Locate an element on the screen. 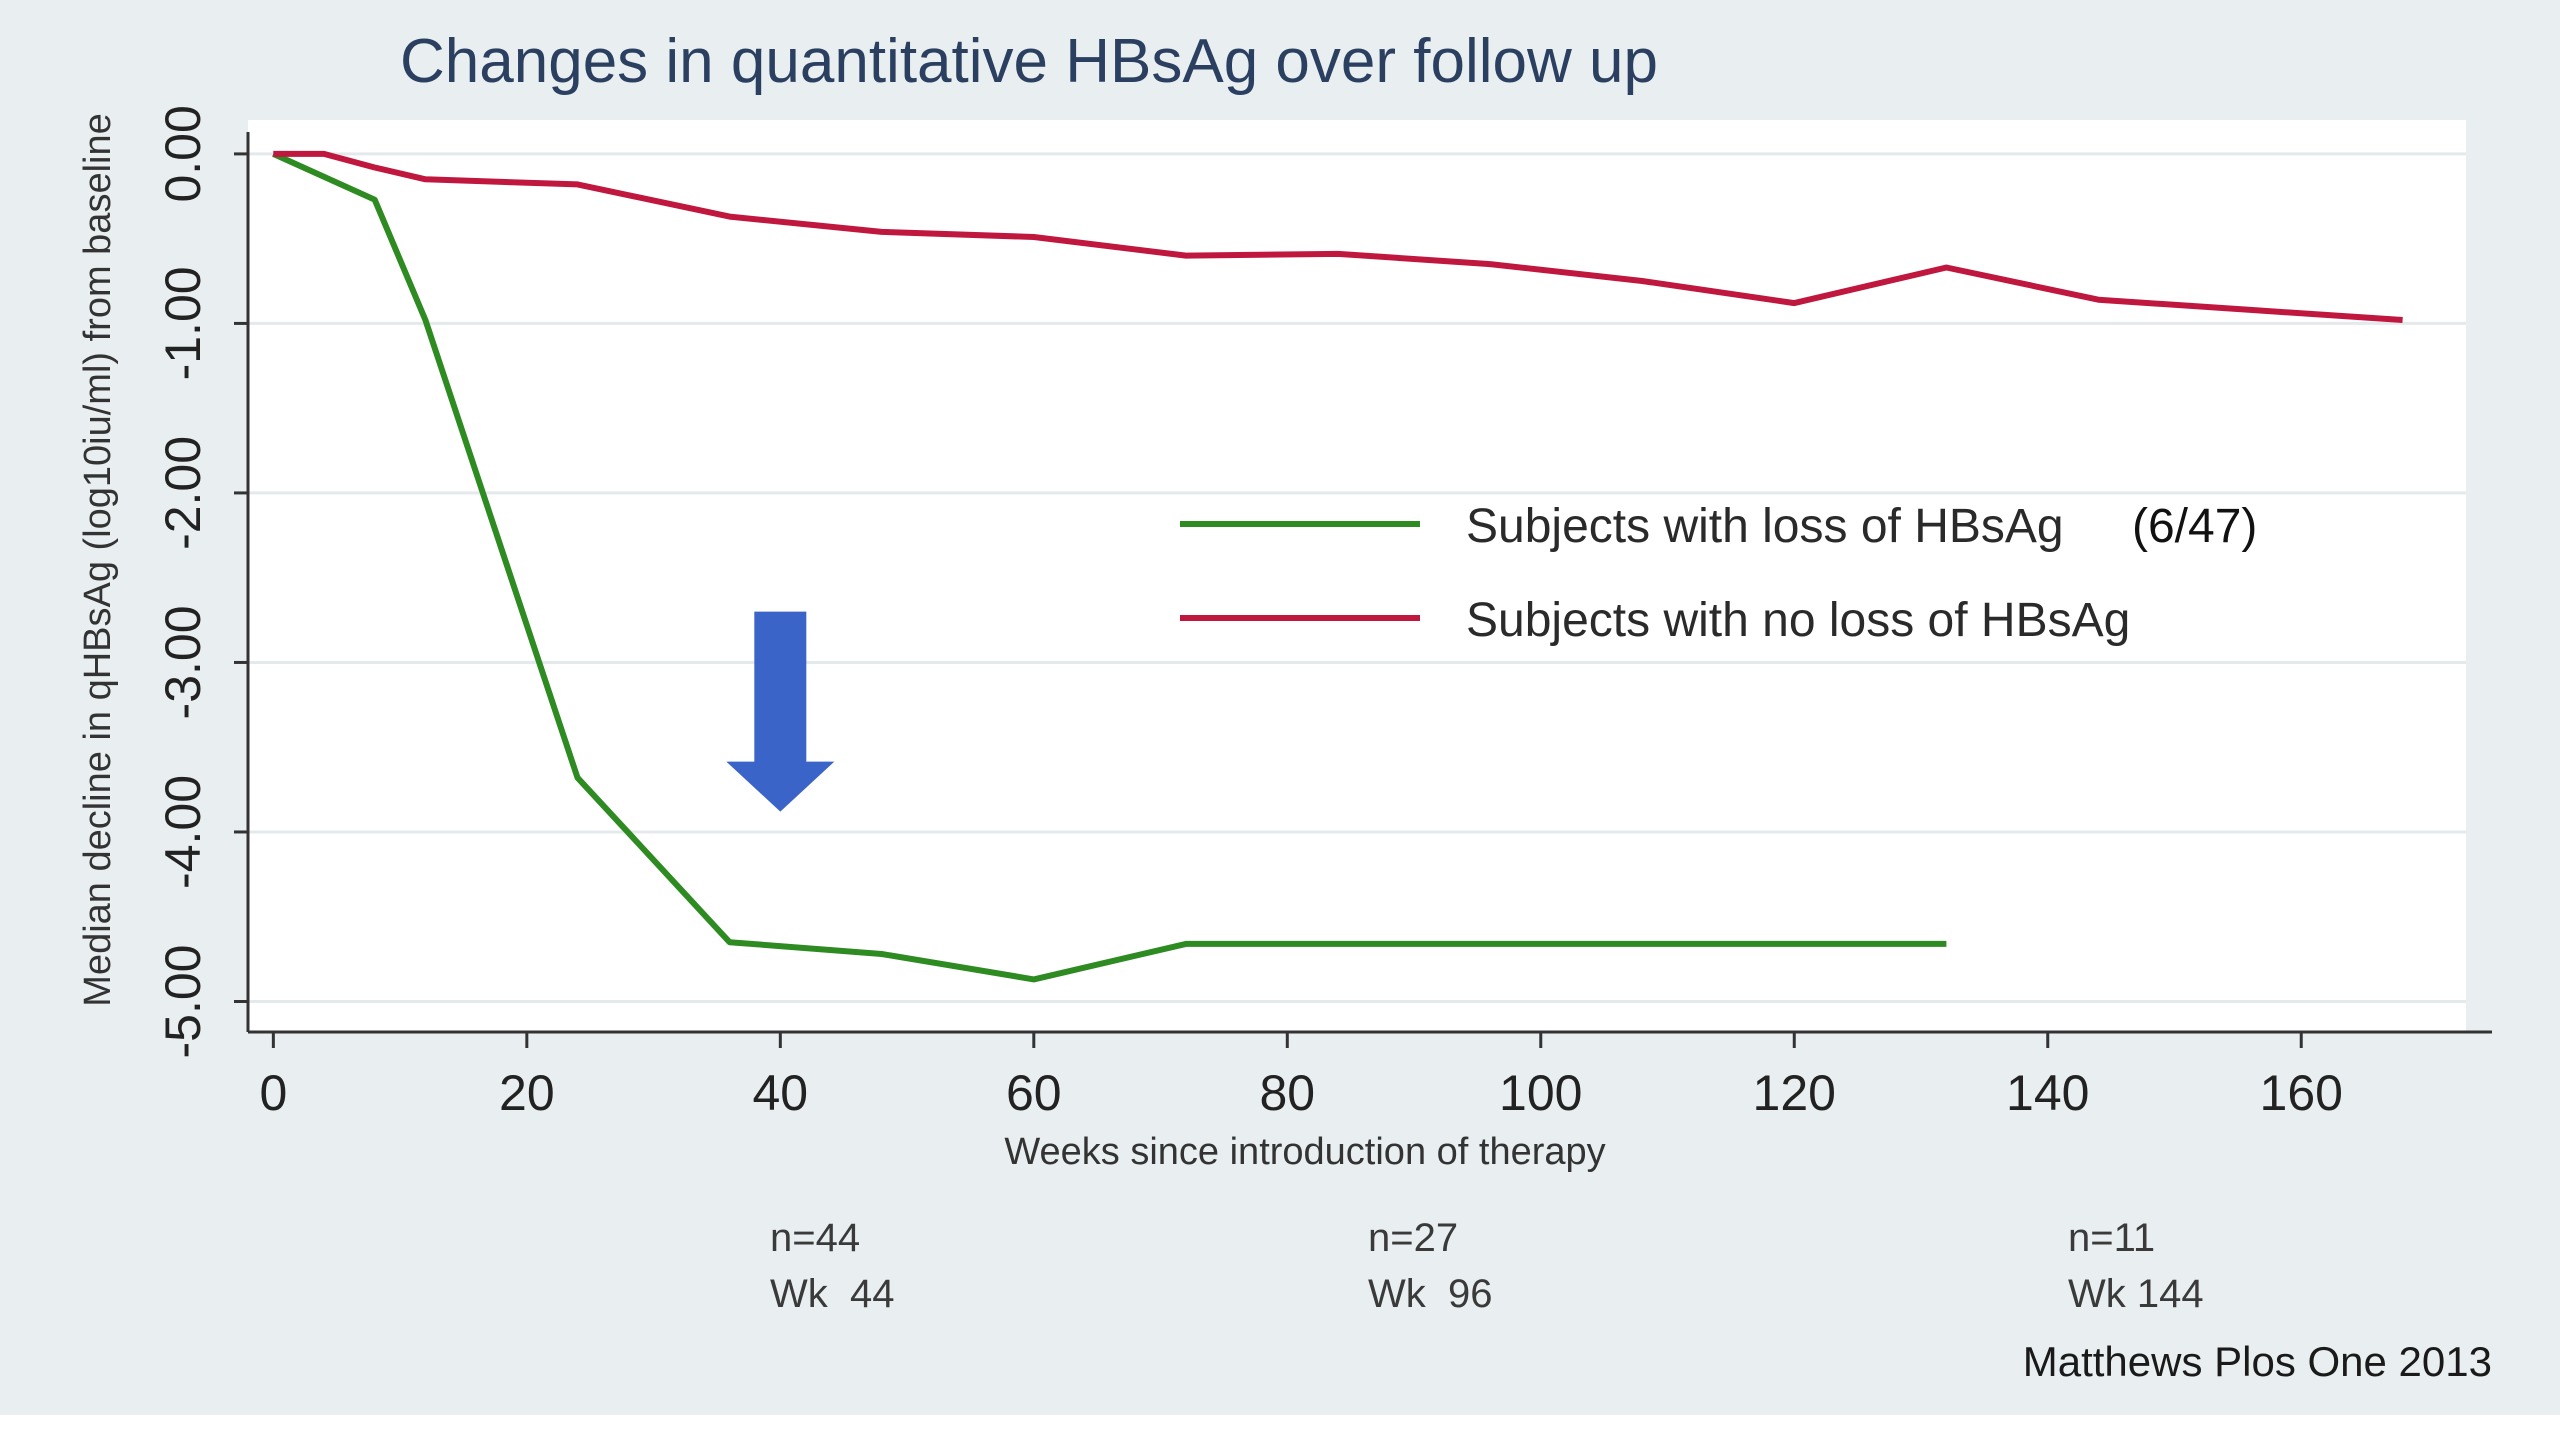 The height and width of the screenshot is (1440, 2560). annotation-n: n=27 is located at coordinates (1413, 1238).